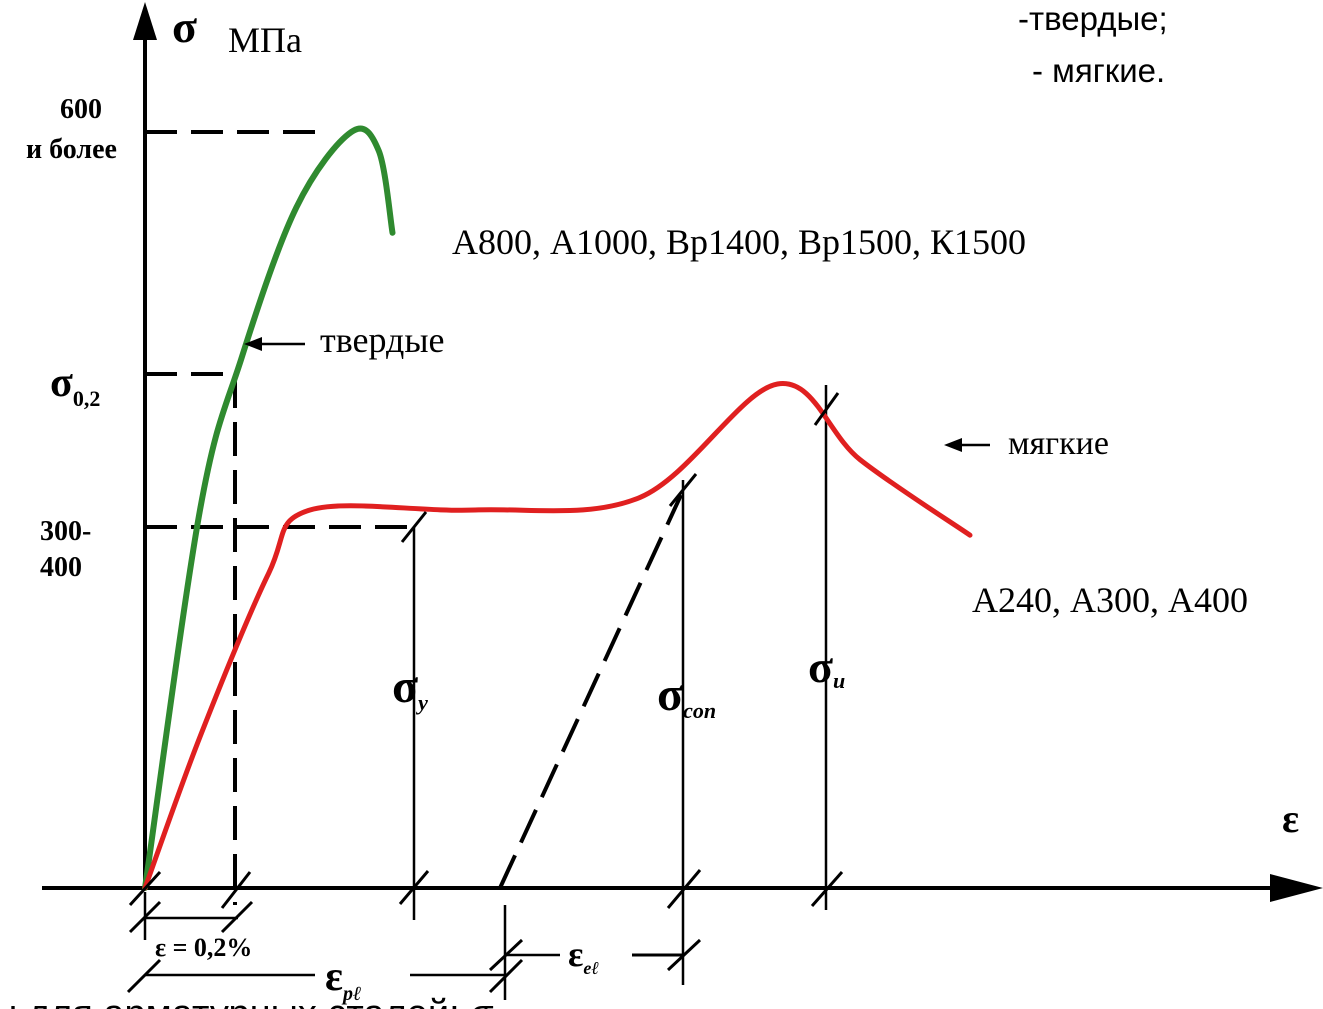 This screenshot has width=1323, height=1009. Describe the element at coordinates (1058, 443) in the screenshot. I see `soft-curve-label: мягкие` at that location.